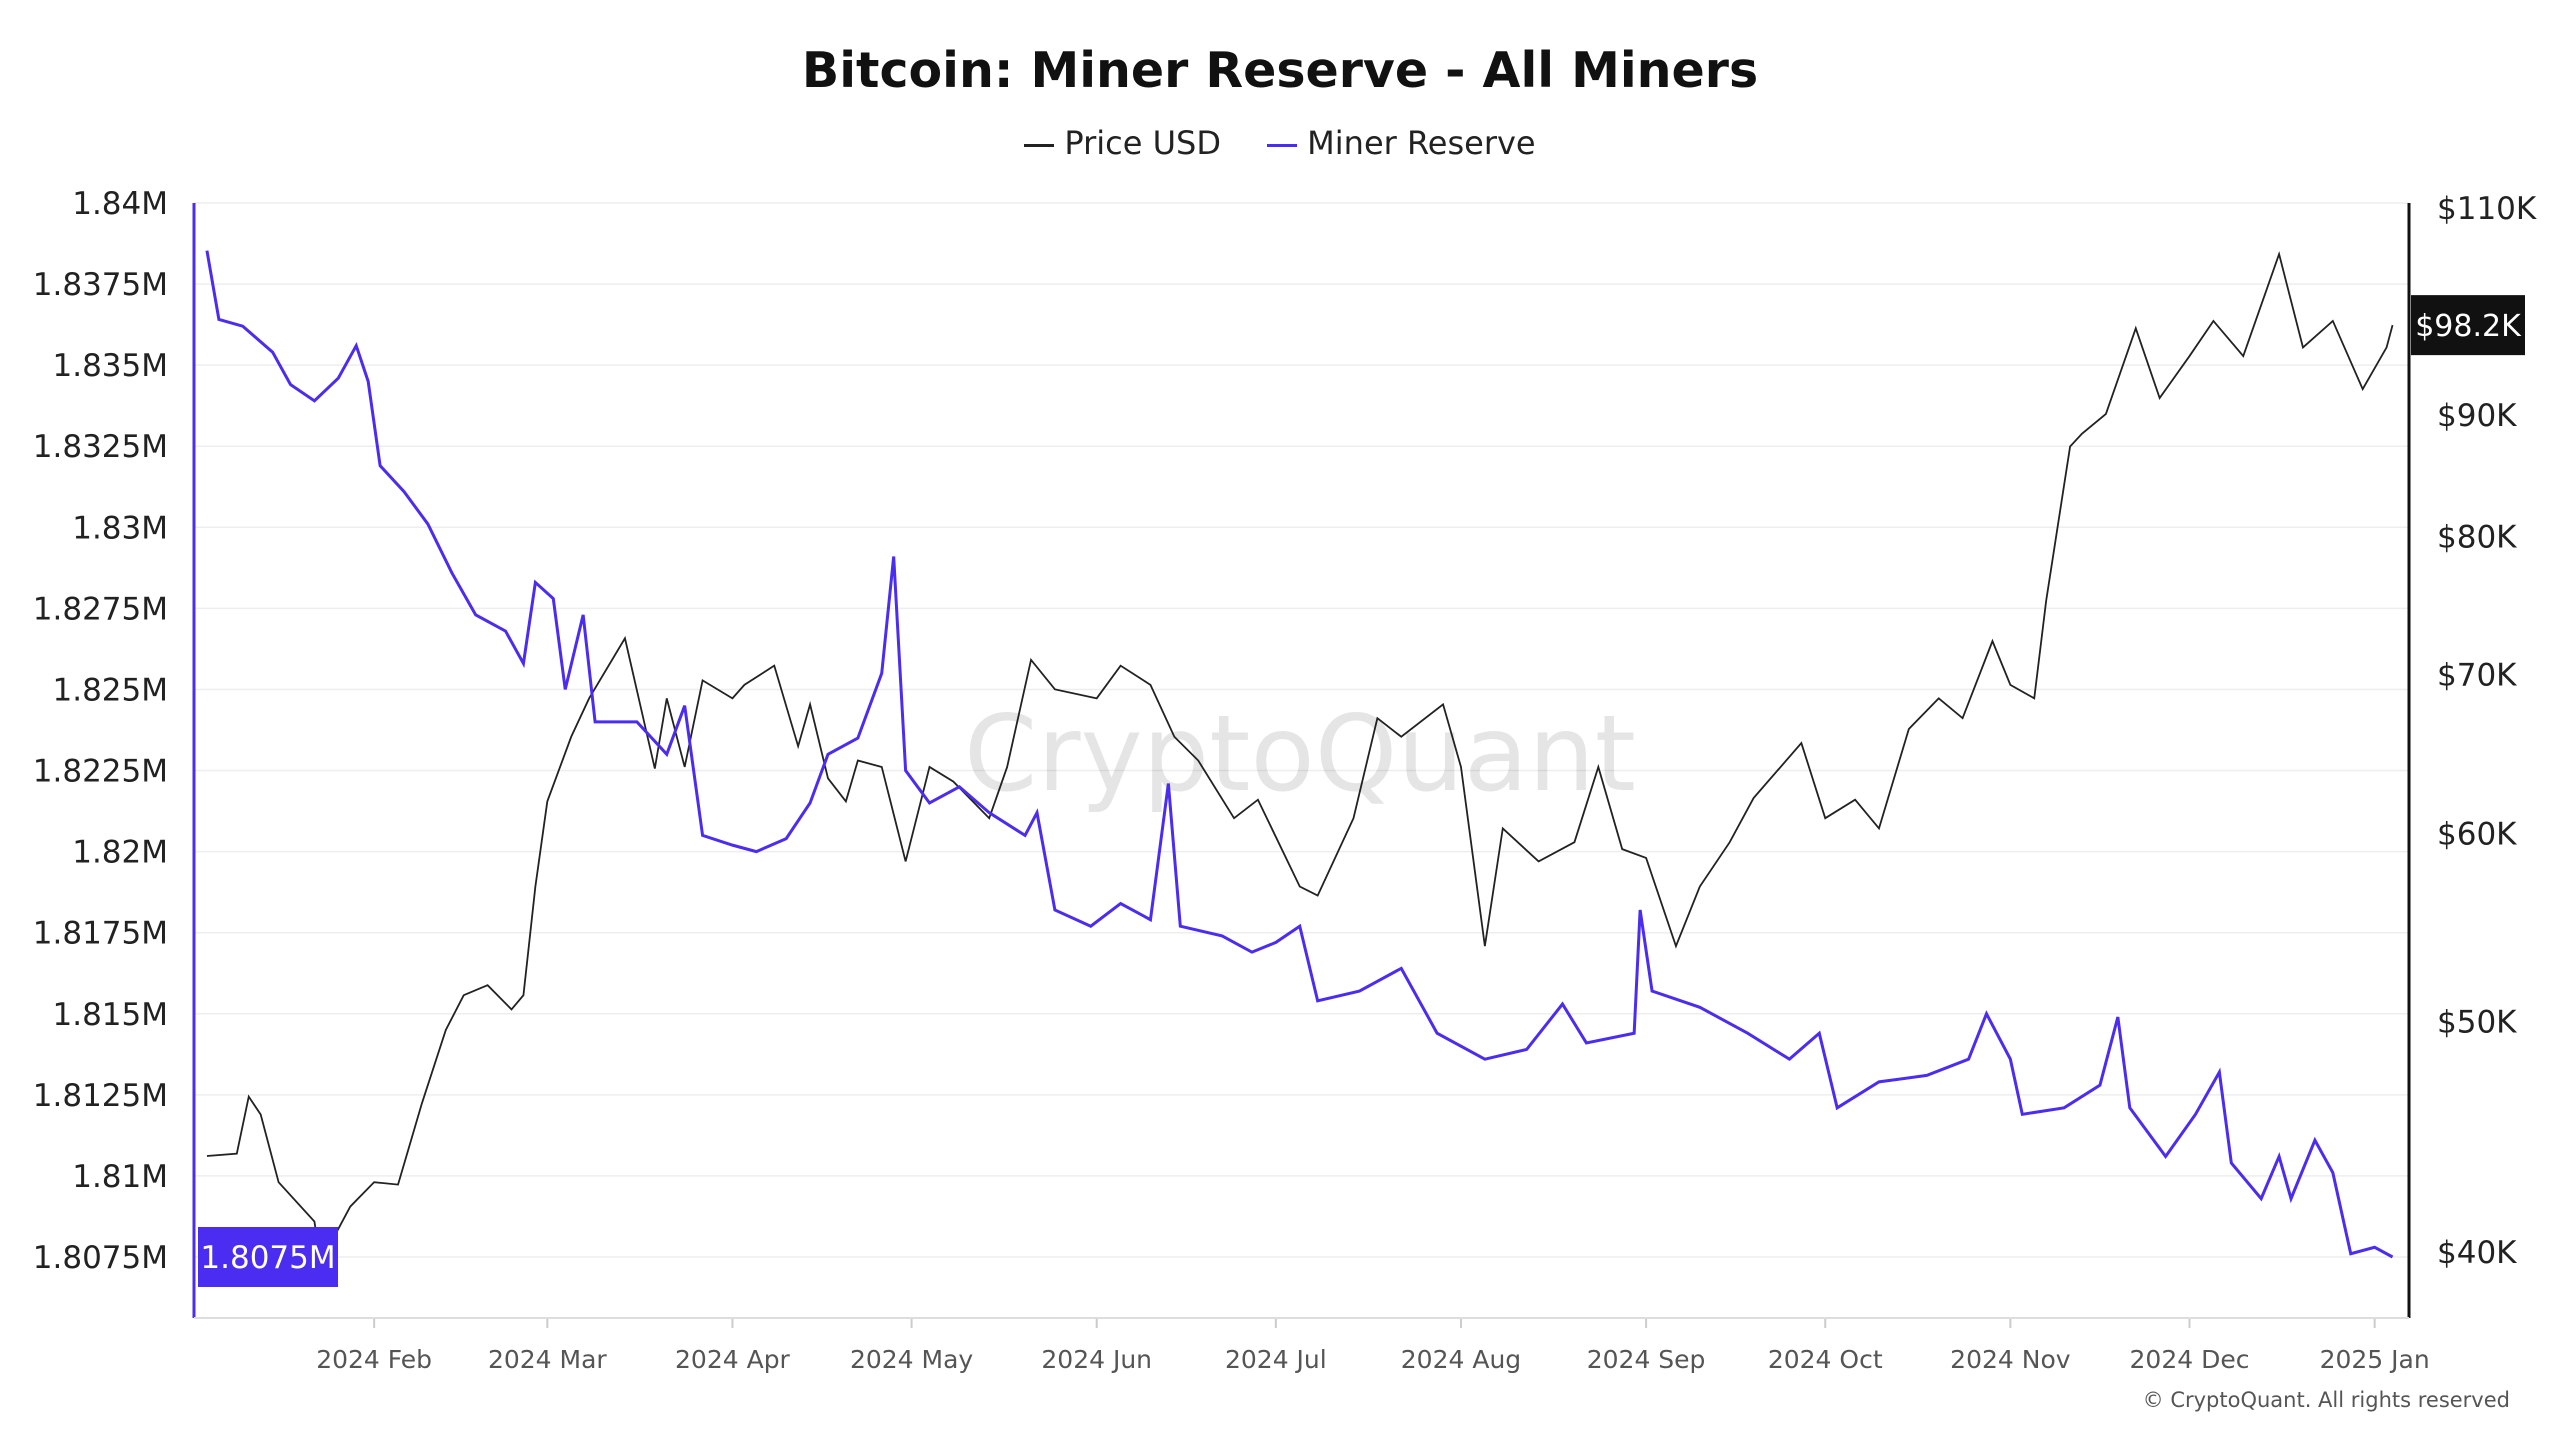 This screenshot has height=1440, width=2560. I want to click on legend: Price USD Miner Reserve, so click(1280, 143).